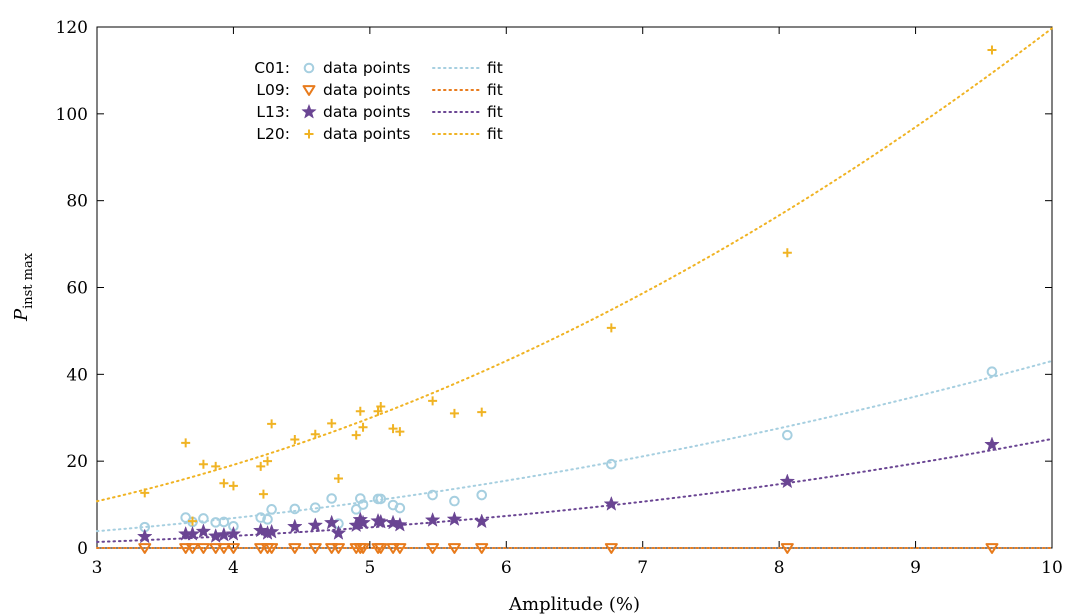  What do you see at coordinates (77, 202) in the screenshot?
I see `y-tick-label: 80` at bounding box center [77, 202].